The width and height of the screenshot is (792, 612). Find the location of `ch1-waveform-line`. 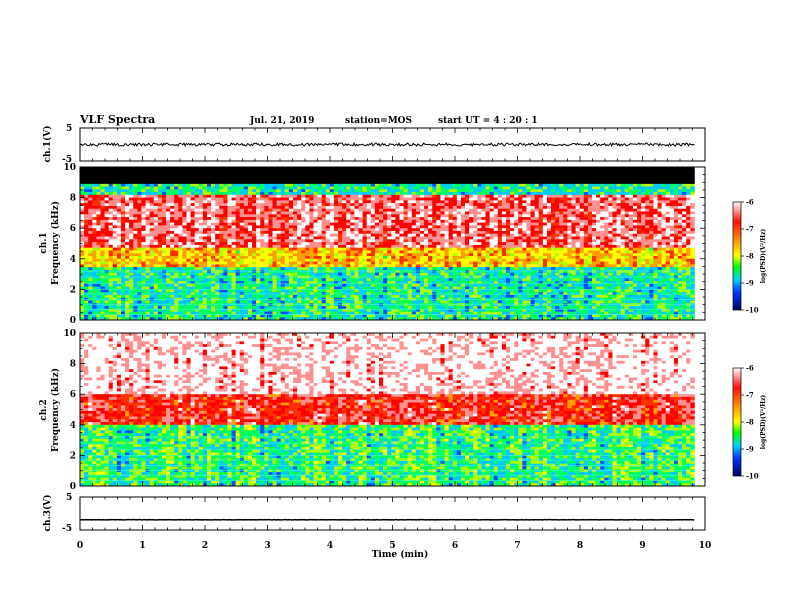

ch1-waveform-line is located at coordinates (387, 144).